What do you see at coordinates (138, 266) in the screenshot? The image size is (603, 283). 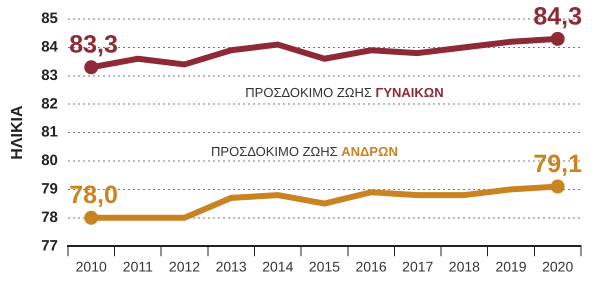 I see `x-tick-label: 2011` at bounding box center [138, 266].